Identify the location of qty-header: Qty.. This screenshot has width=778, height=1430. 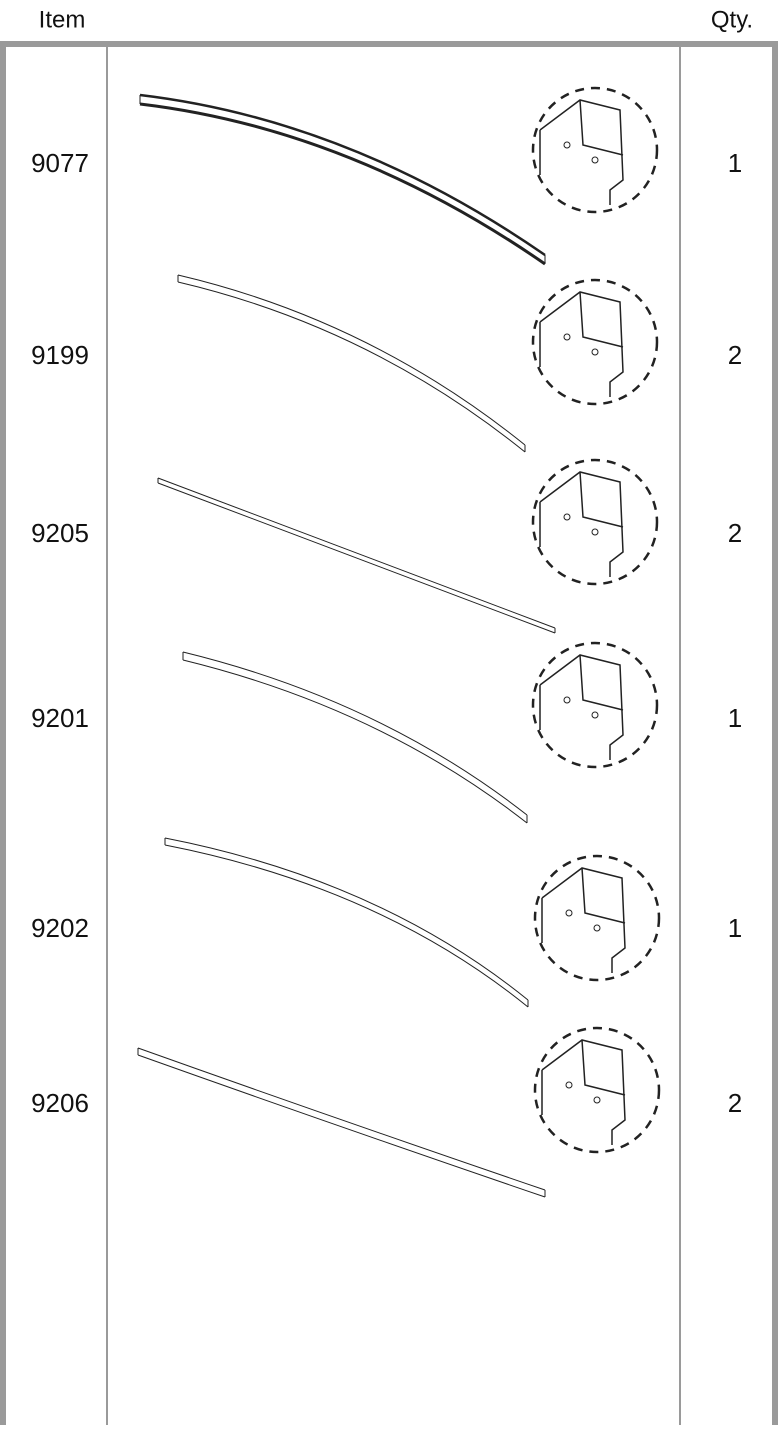
(732, 19).